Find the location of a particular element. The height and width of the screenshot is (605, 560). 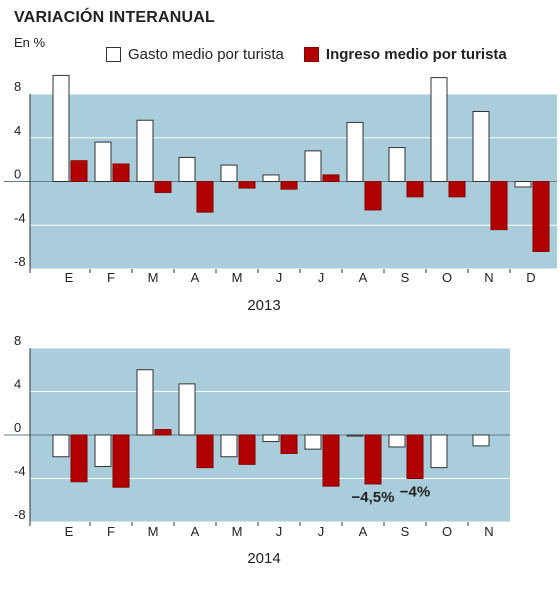

data-annotation: −4% is located at coordinates (415, 492).